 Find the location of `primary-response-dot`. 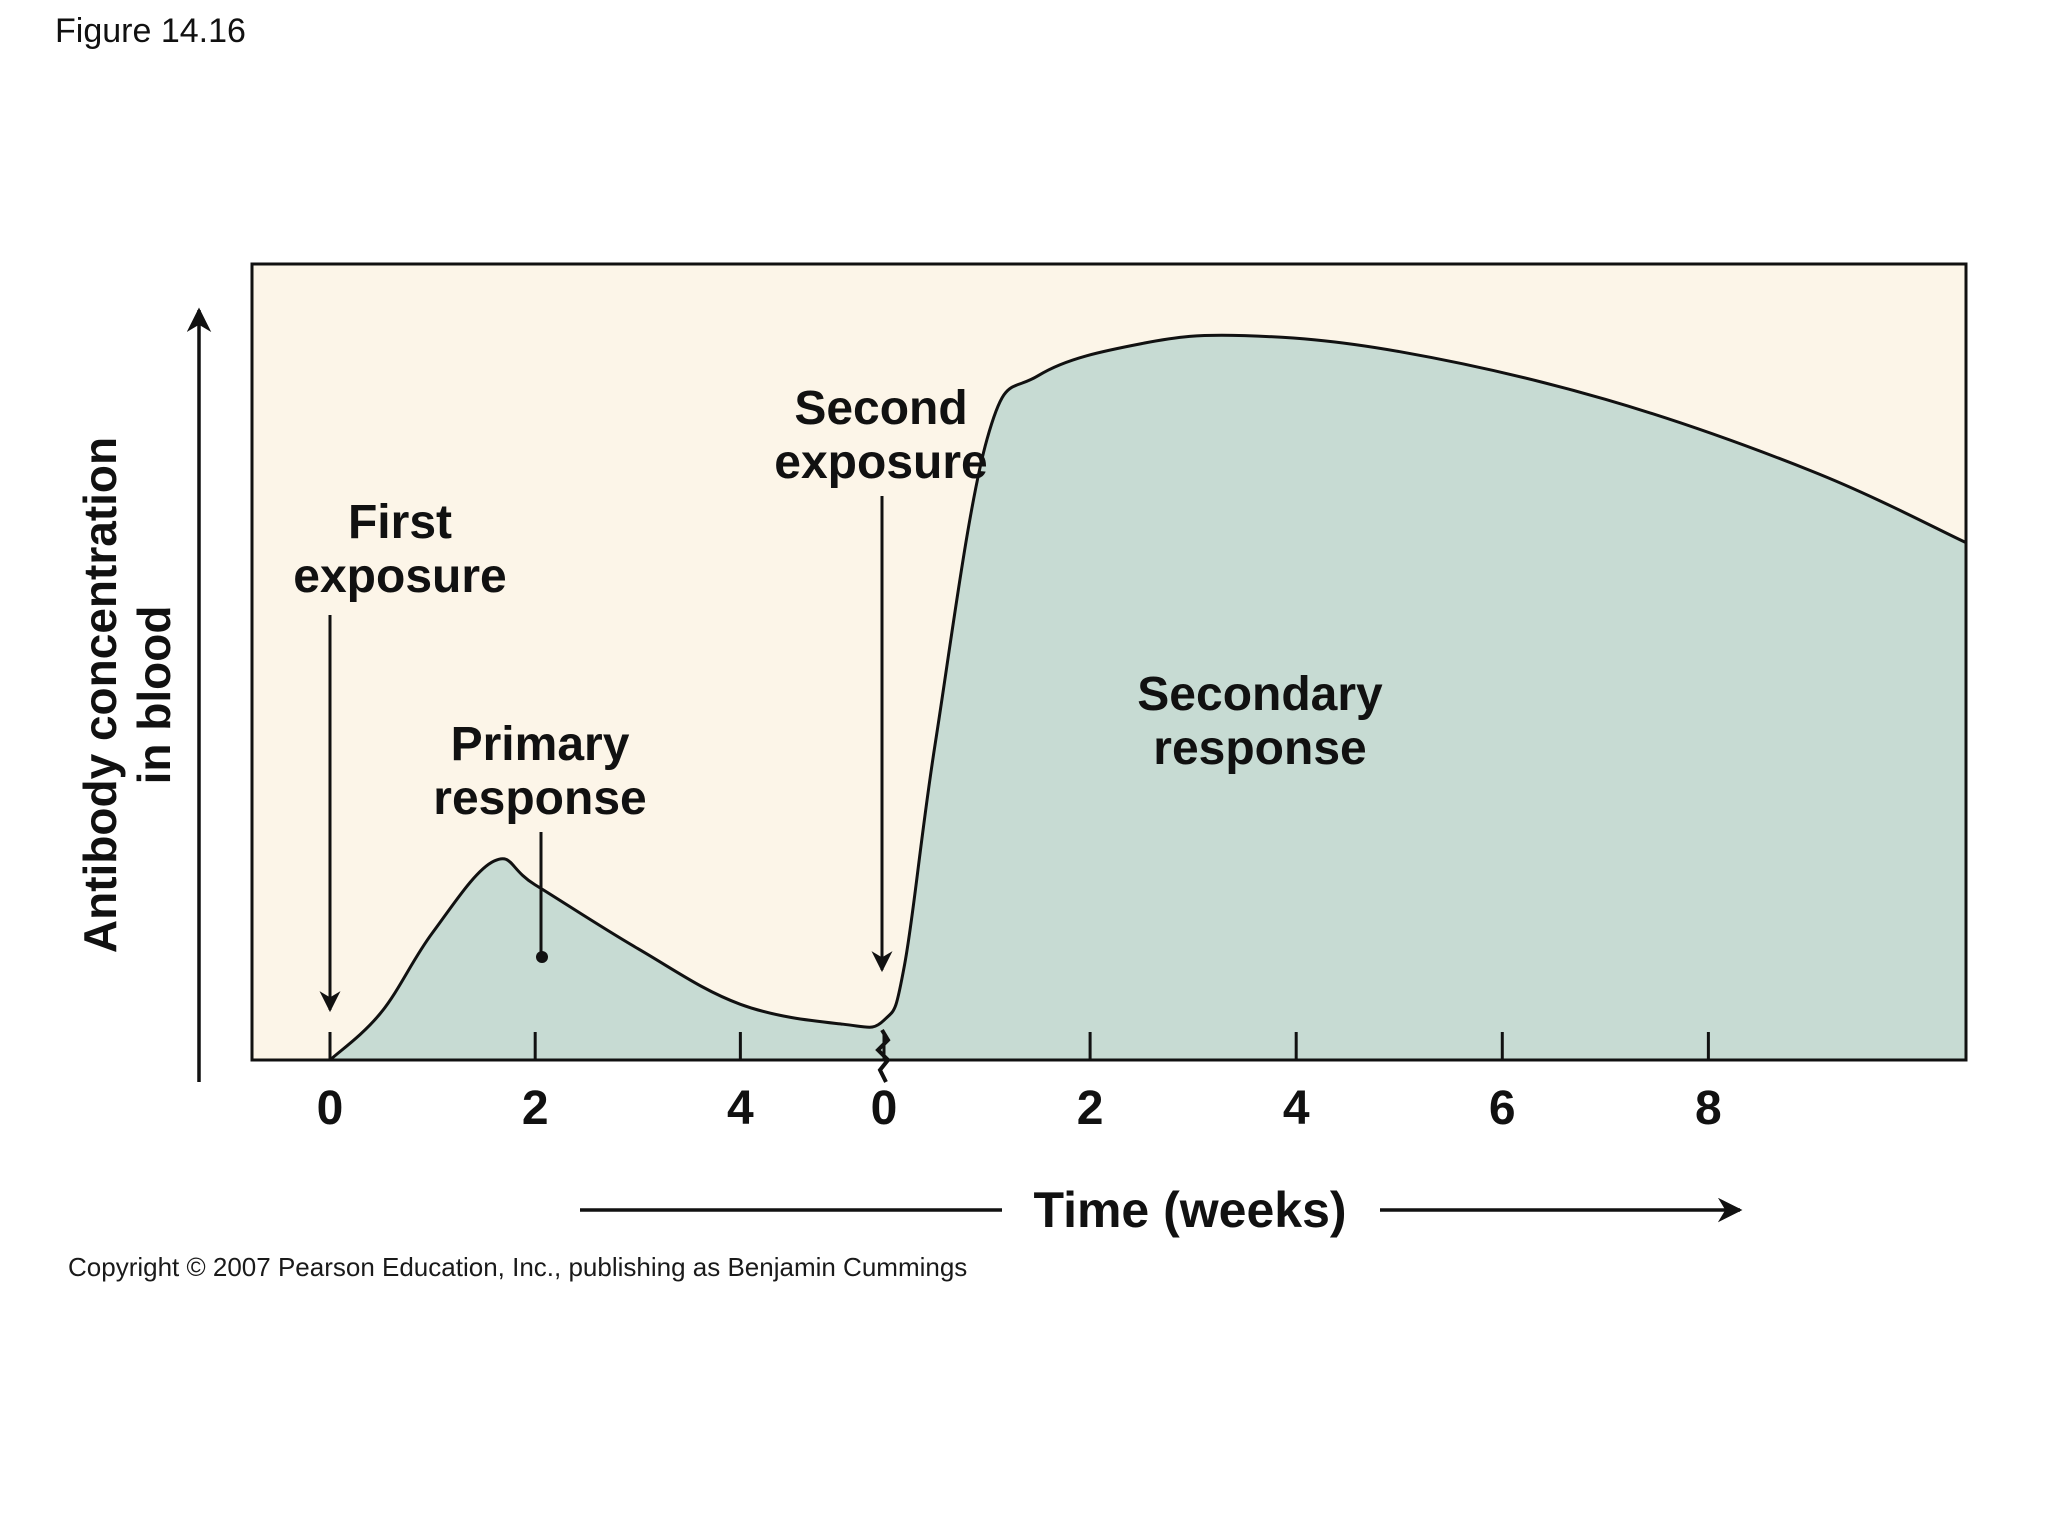

primary-response-dot is located at coordinates (542, 957).